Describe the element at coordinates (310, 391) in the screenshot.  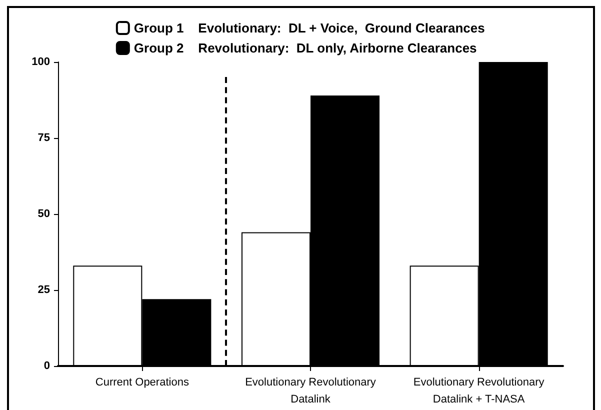
I see `x-tick-label: Evolutionary Revolutionary Datalink` at that location.